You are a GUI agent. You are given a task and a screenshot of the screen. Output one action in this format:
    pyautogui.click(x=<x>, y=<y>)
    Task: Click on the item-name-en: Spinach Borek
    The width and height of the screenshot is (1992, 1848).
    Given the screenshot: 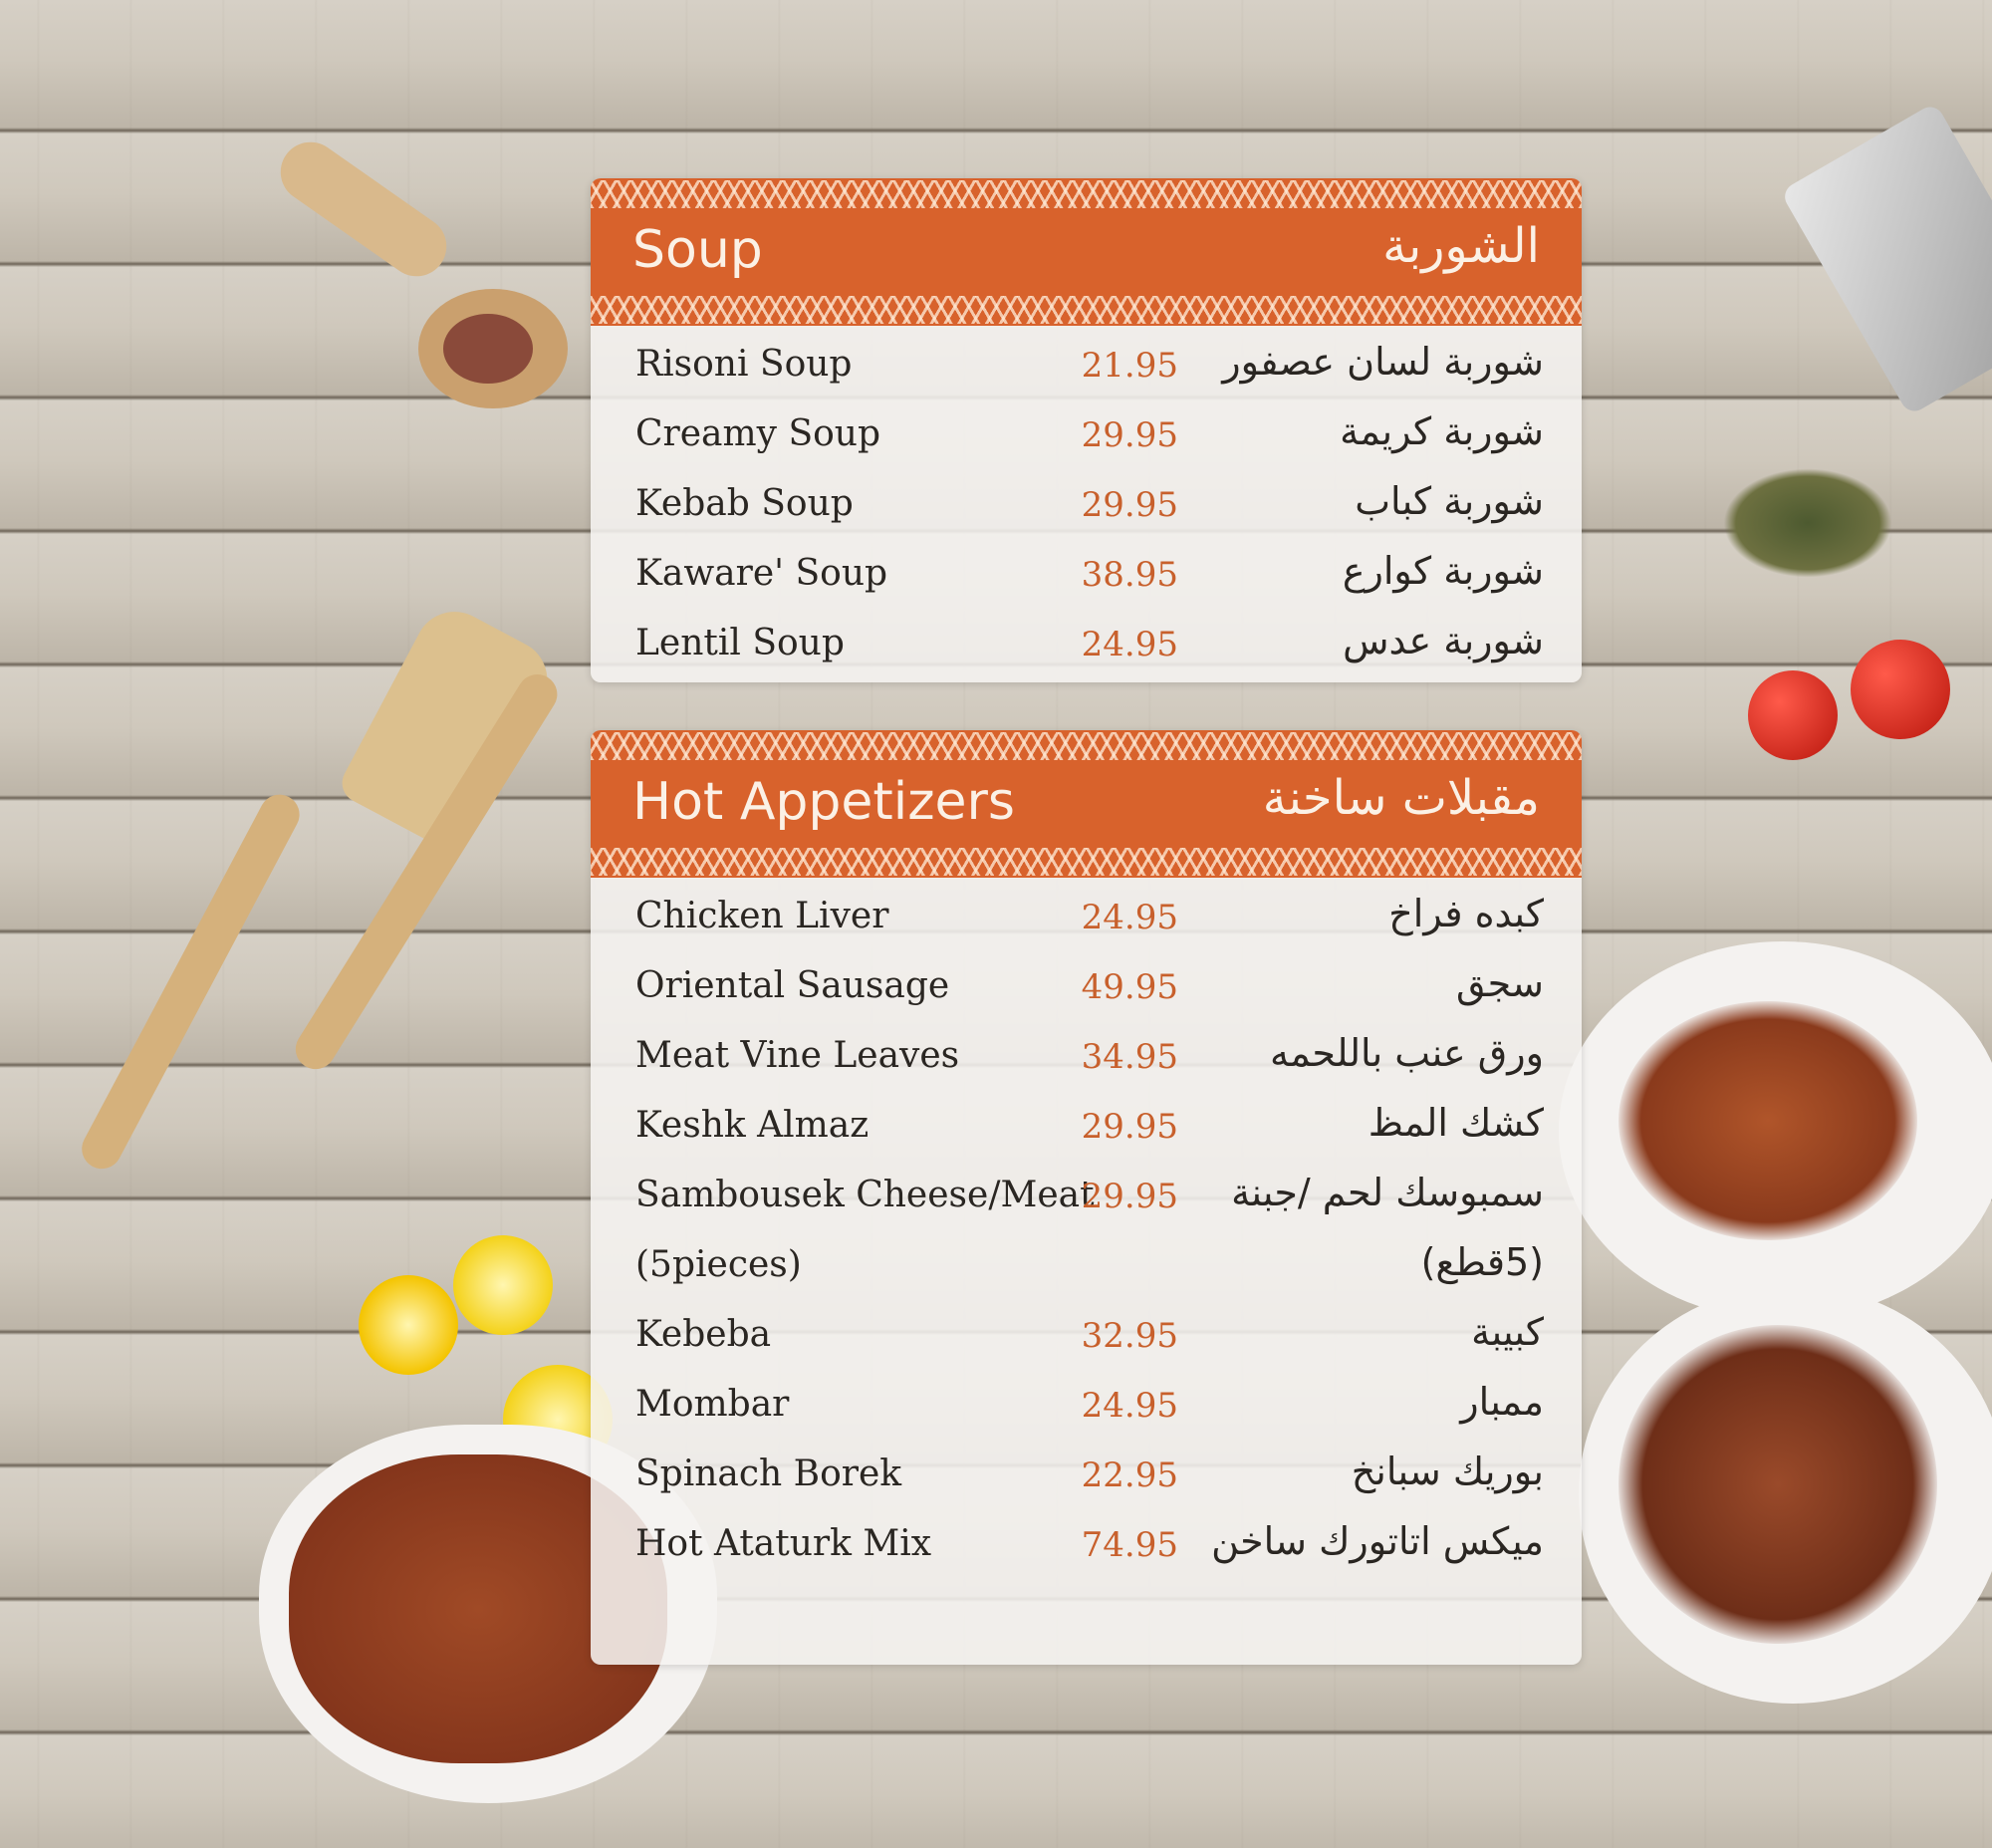 What is the action you would take?
    pyautogui.click(x=768, y=1473)
    